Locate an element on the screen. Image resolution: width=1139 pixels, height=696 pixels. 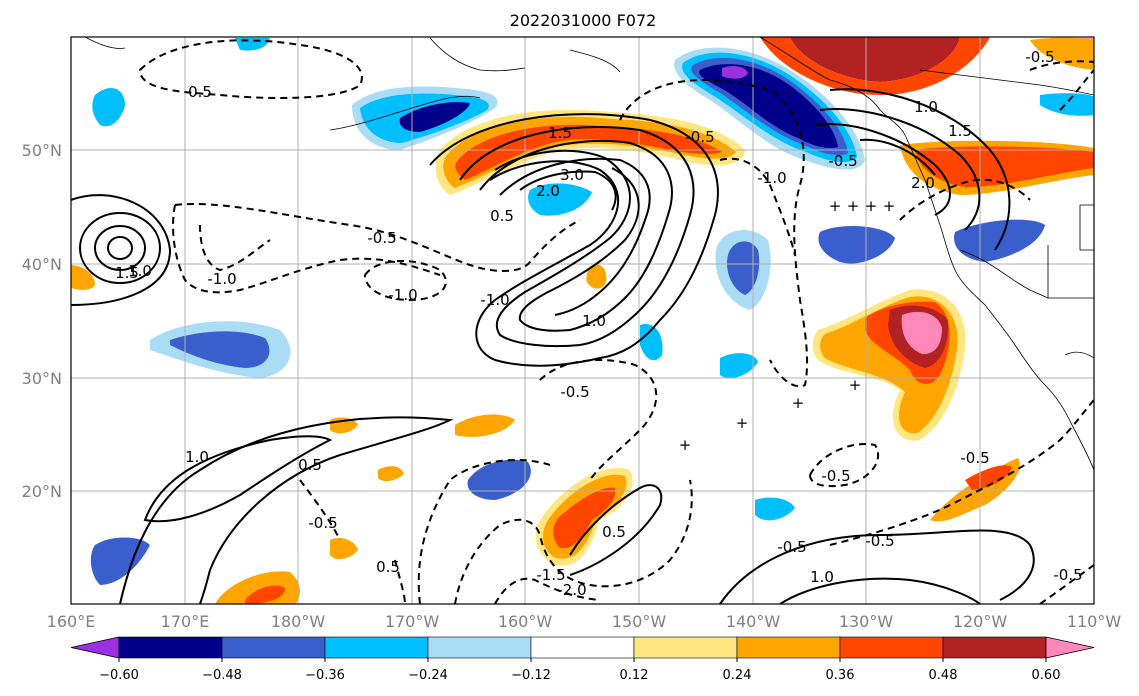
colorbar-tick-label: −0.48 is located at coordinates (222, 675).